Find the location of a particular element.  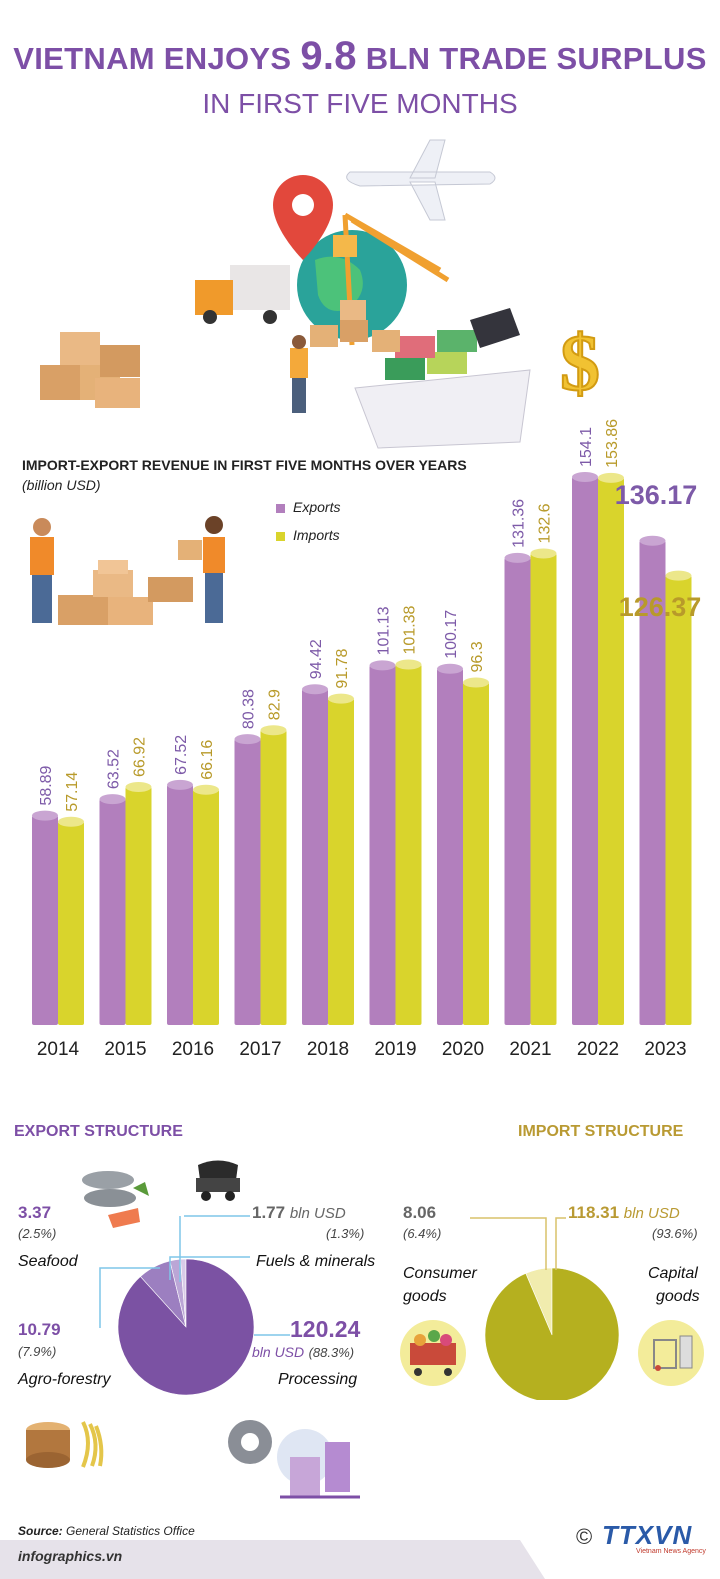

import-value-label-2015: 66.92 is located at coordinates (140, 757).